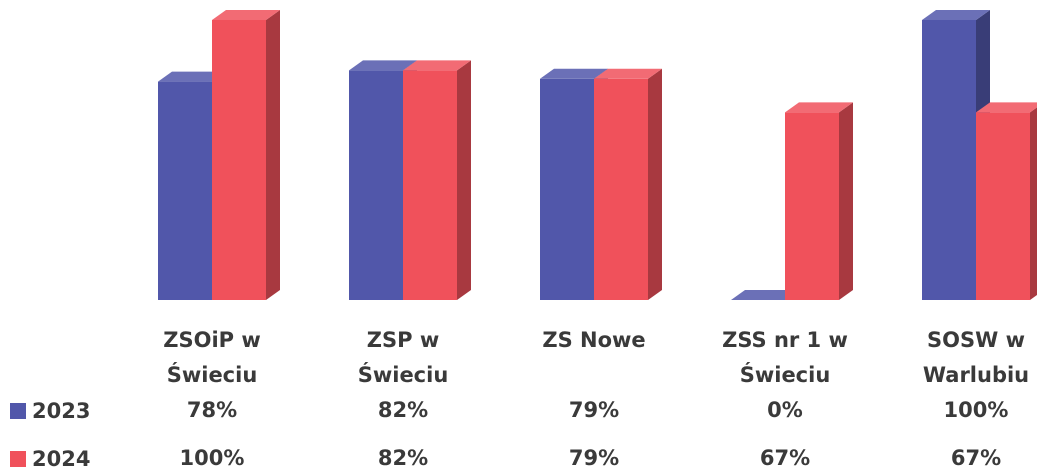 The width and height of the screenshot is (1037, 470). I want to click on category-label: ZSS nr 1 w Świeciu, so click(785, 357).